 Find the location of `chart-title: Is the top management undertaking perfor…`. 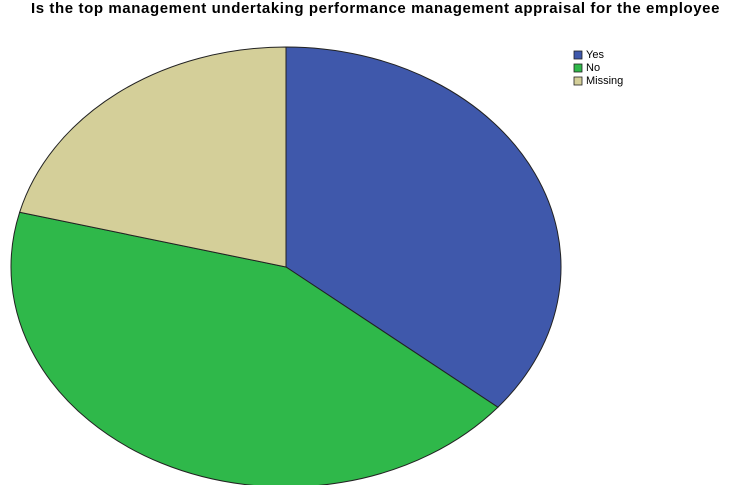

chart-title: Is the top management undertaking perfor… is located at coordinates (375, 8).